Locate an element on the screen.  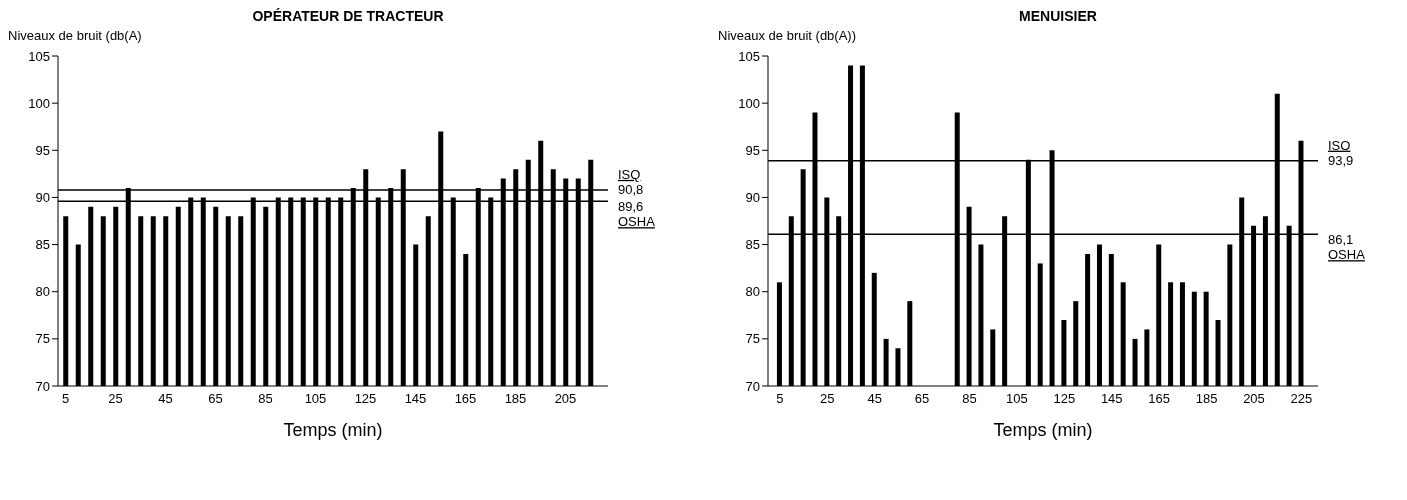
x-tick-label: 225 is located at coordinates (1301, 399).